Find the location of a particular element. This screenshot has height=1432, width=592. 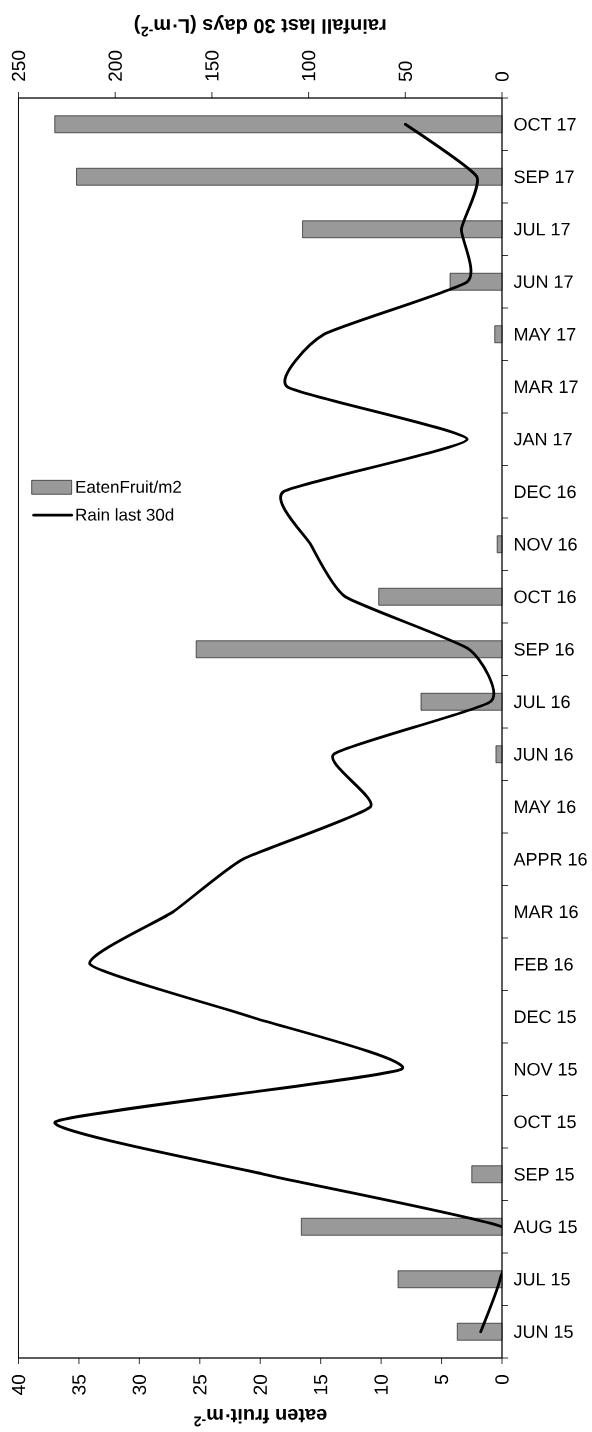

x-tick-label: 35 is located at coordinates (79, 1385).